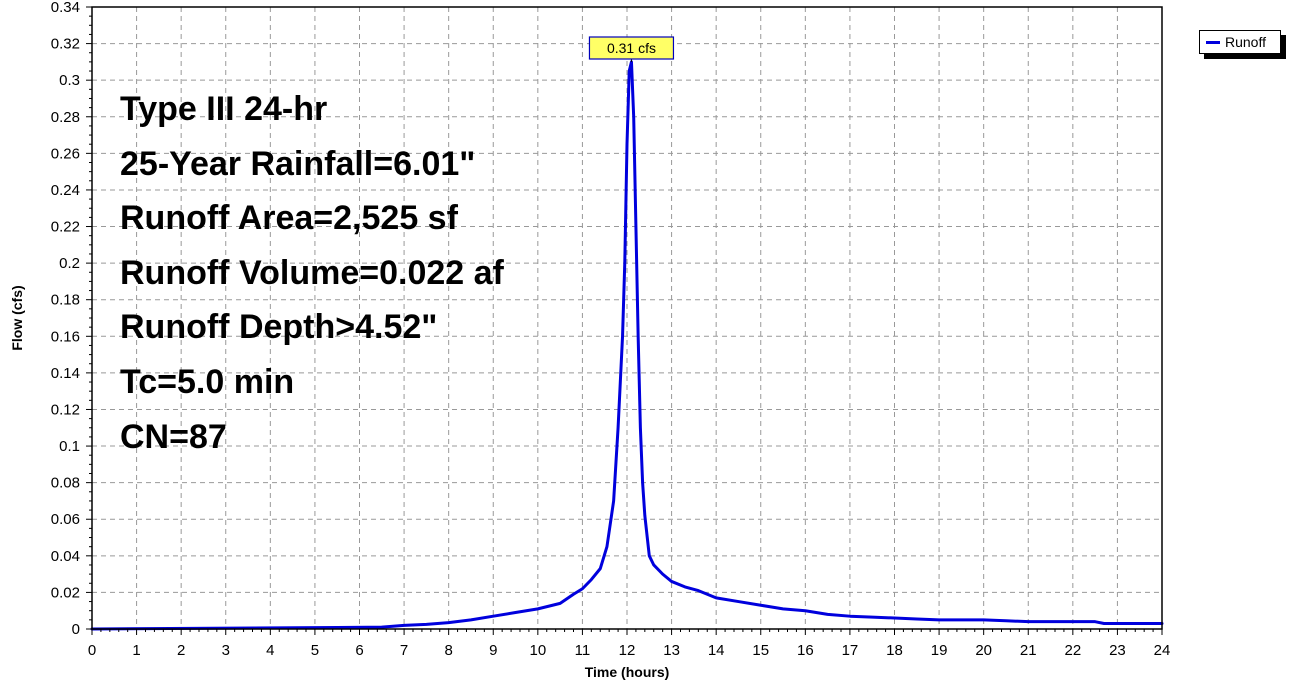  Describe the element at coordinates (65, 8) in the screenshot. I see `y-tick-label: 0.34` at that location.